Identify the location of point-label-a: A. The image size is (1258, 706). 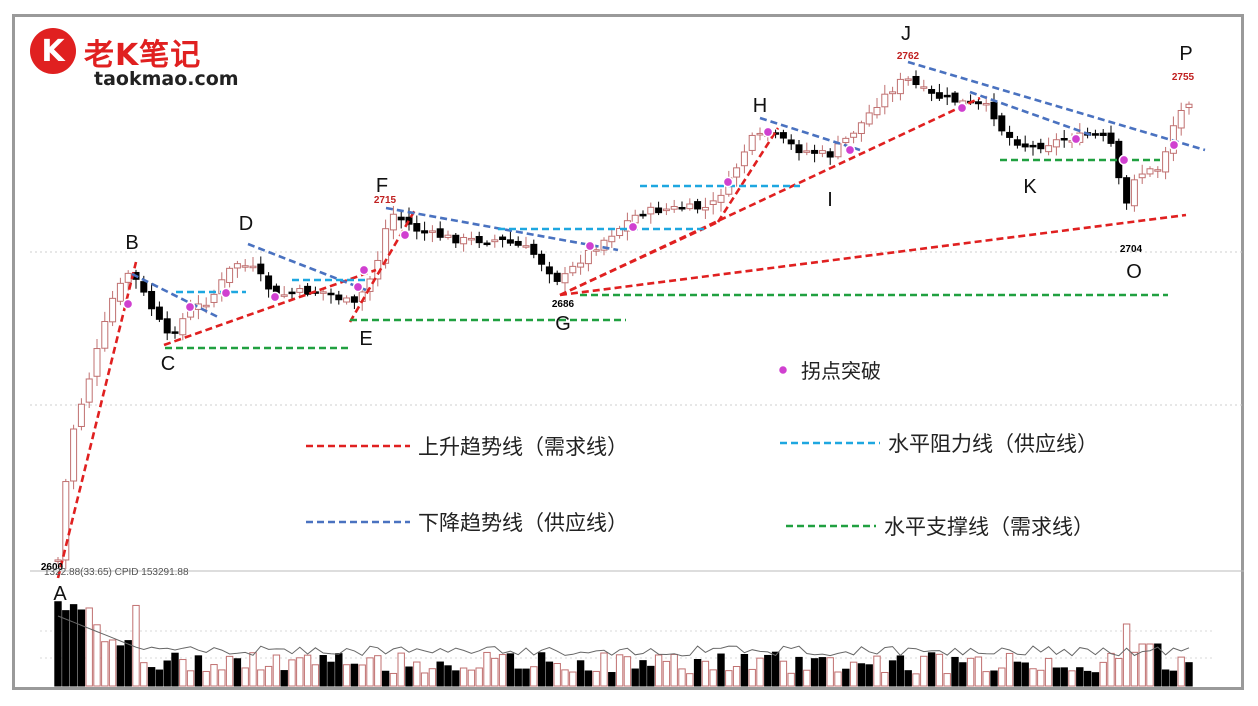
(60, 594).